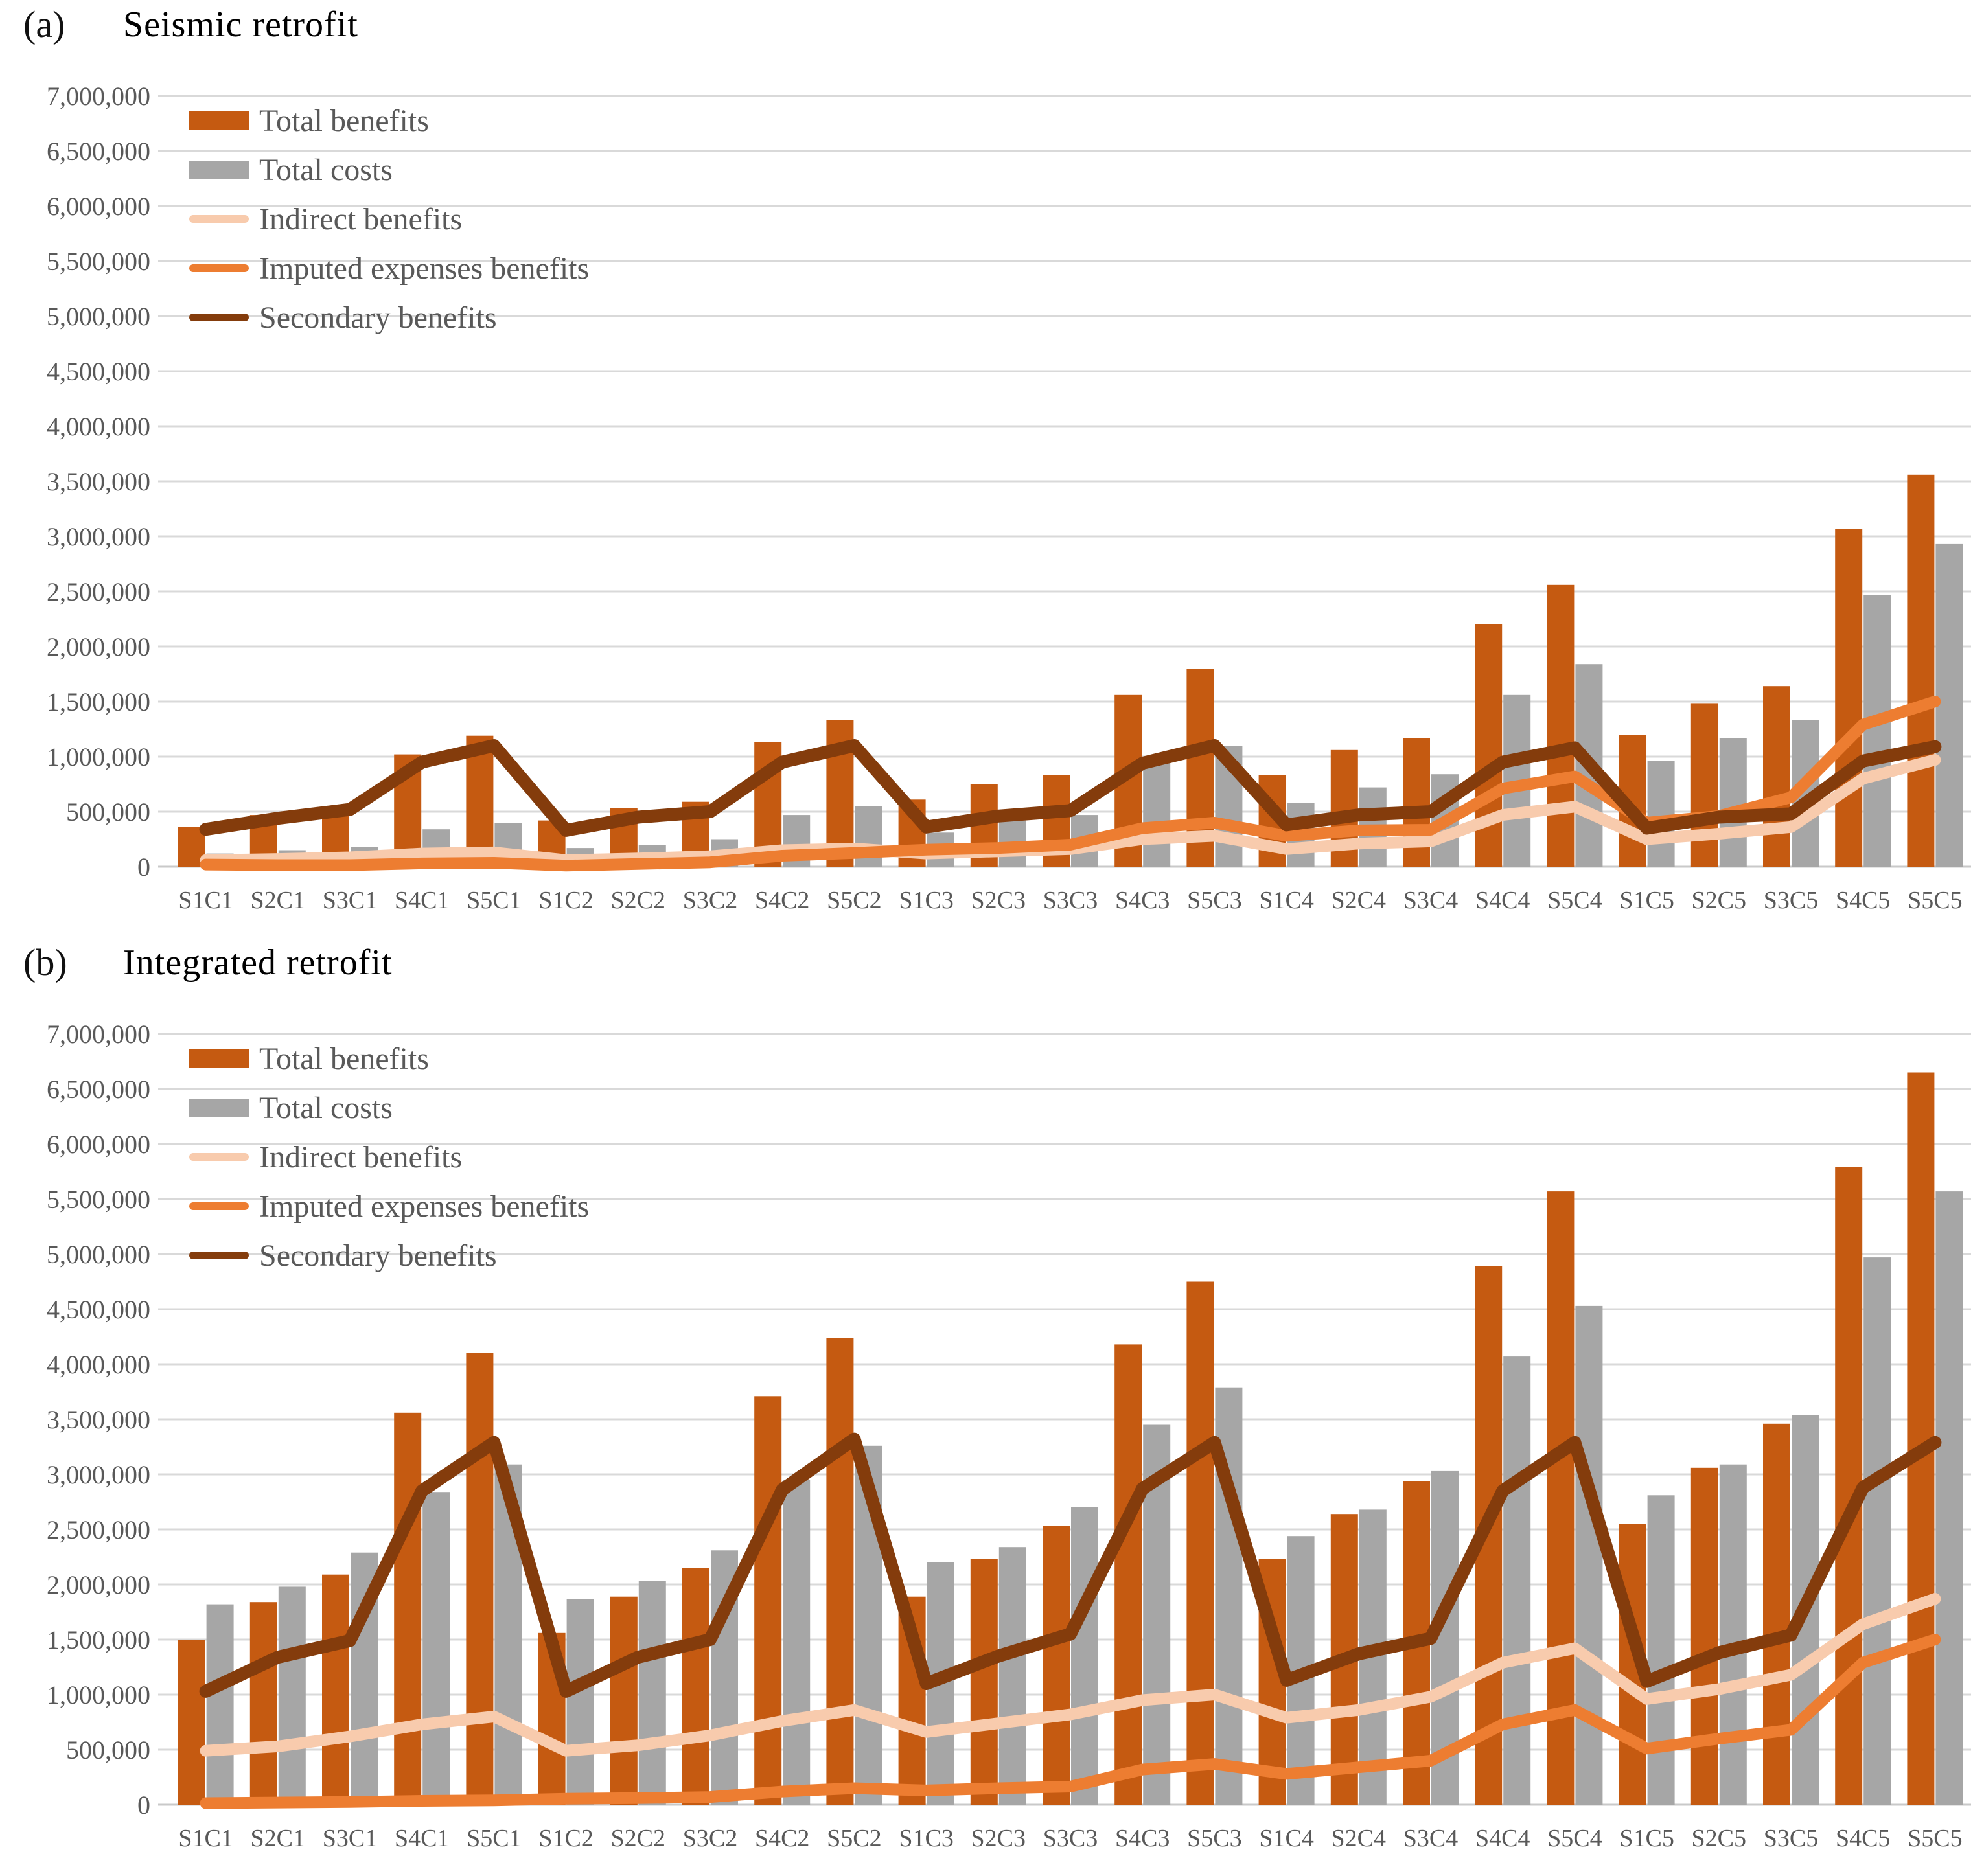  What do you see at coordinates (98, 591) in the screenshot?
I see `y-tick-label: 2,500,000` at bounding box center [98, 591].